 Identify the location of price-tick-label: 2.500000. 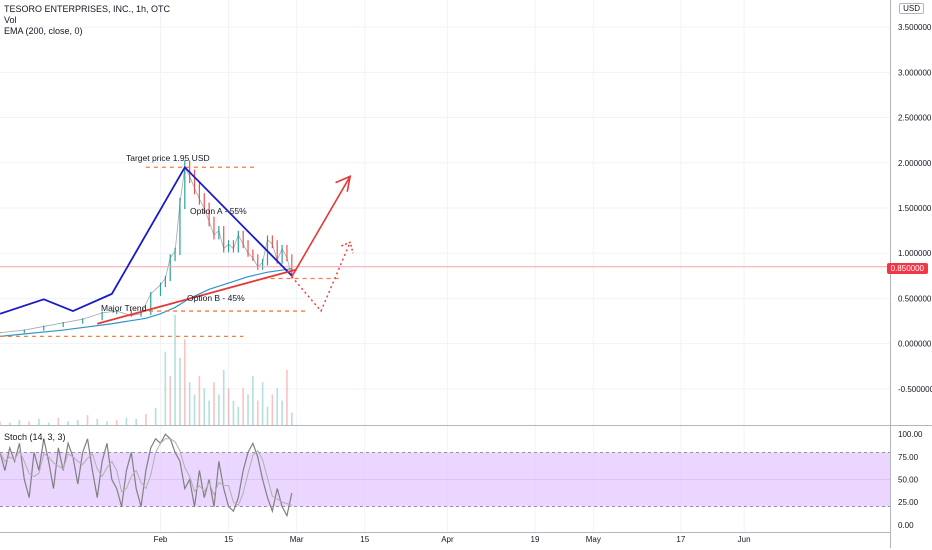
(915, 118).